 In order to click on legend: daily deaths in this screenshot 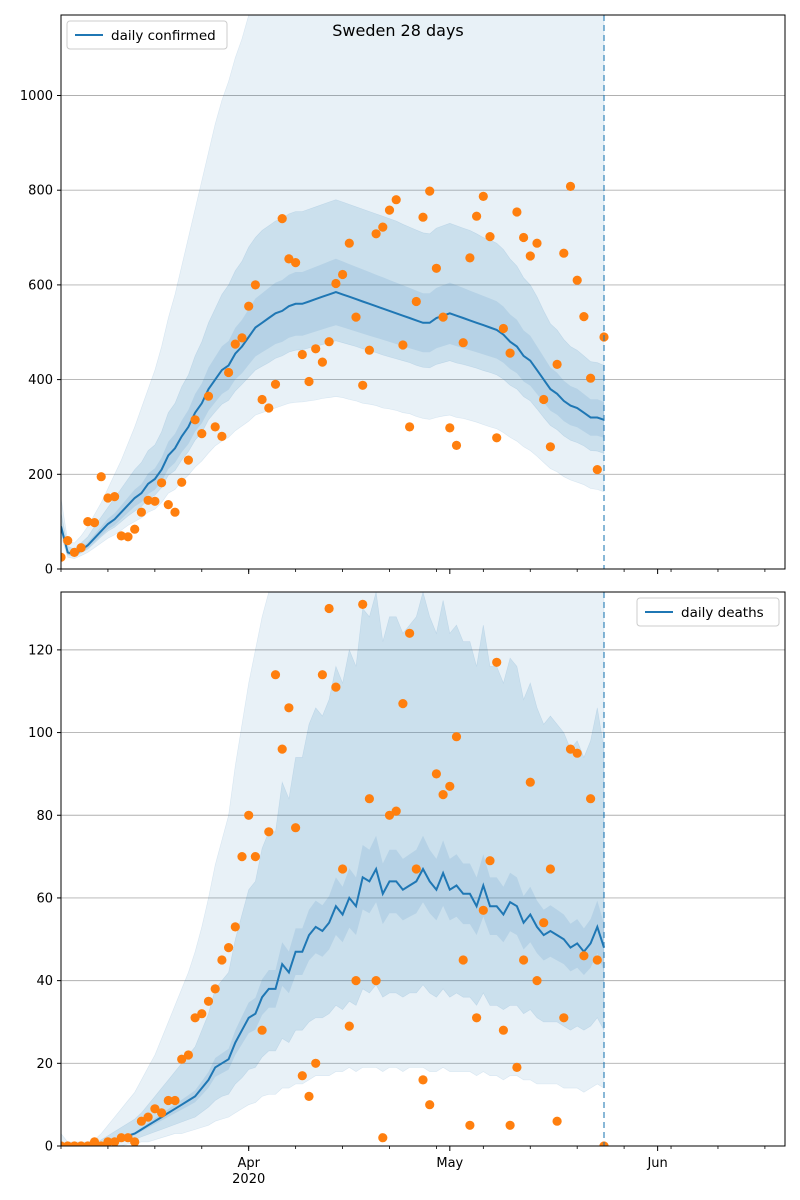, I will do `click(708, 612)`.